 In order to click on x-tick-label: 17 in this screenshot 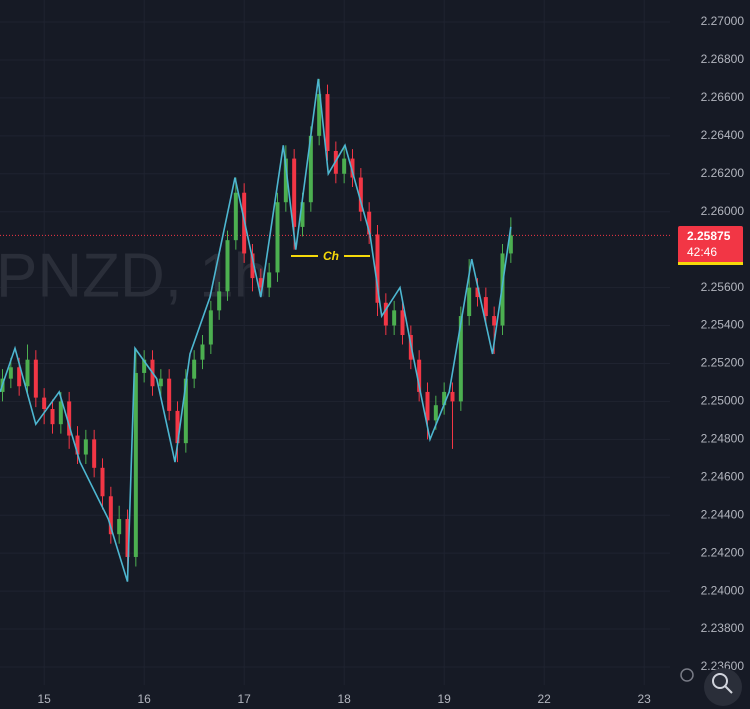, I will do `click(244, 699)`.